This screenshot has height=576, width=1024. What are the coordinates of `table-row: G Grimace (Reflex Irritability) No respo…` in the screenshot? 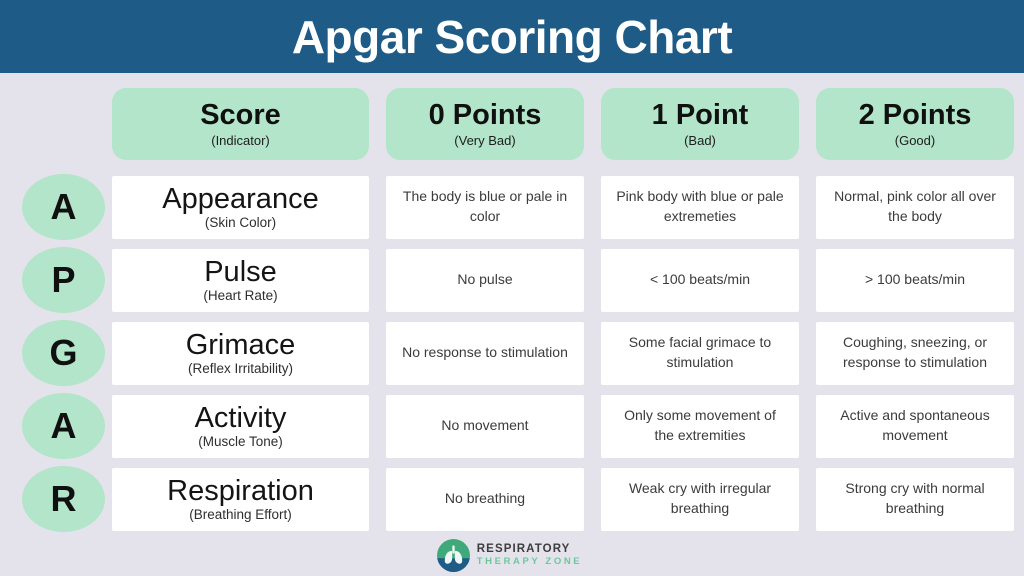 It's located at (518, 353).